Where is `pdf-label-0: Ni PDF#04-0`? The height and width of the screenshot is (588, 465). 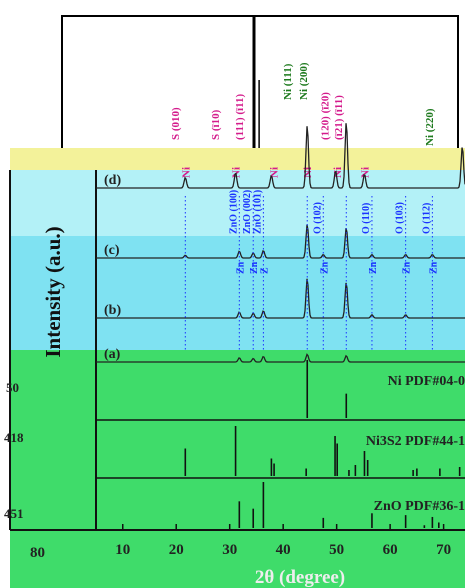
pdf-label-0: Ni PDF#04-0 is located at coordinates (426, 381).